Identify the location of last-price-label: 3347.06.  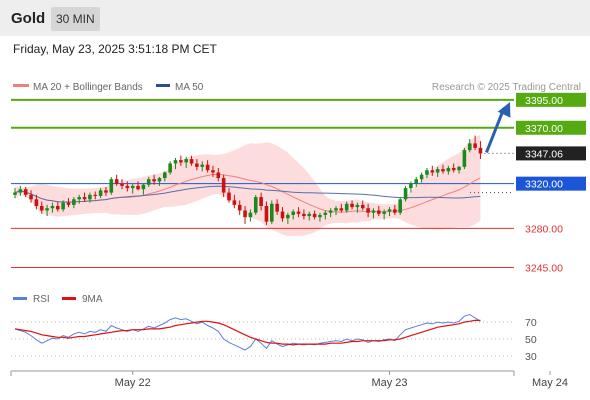
(544, 154).